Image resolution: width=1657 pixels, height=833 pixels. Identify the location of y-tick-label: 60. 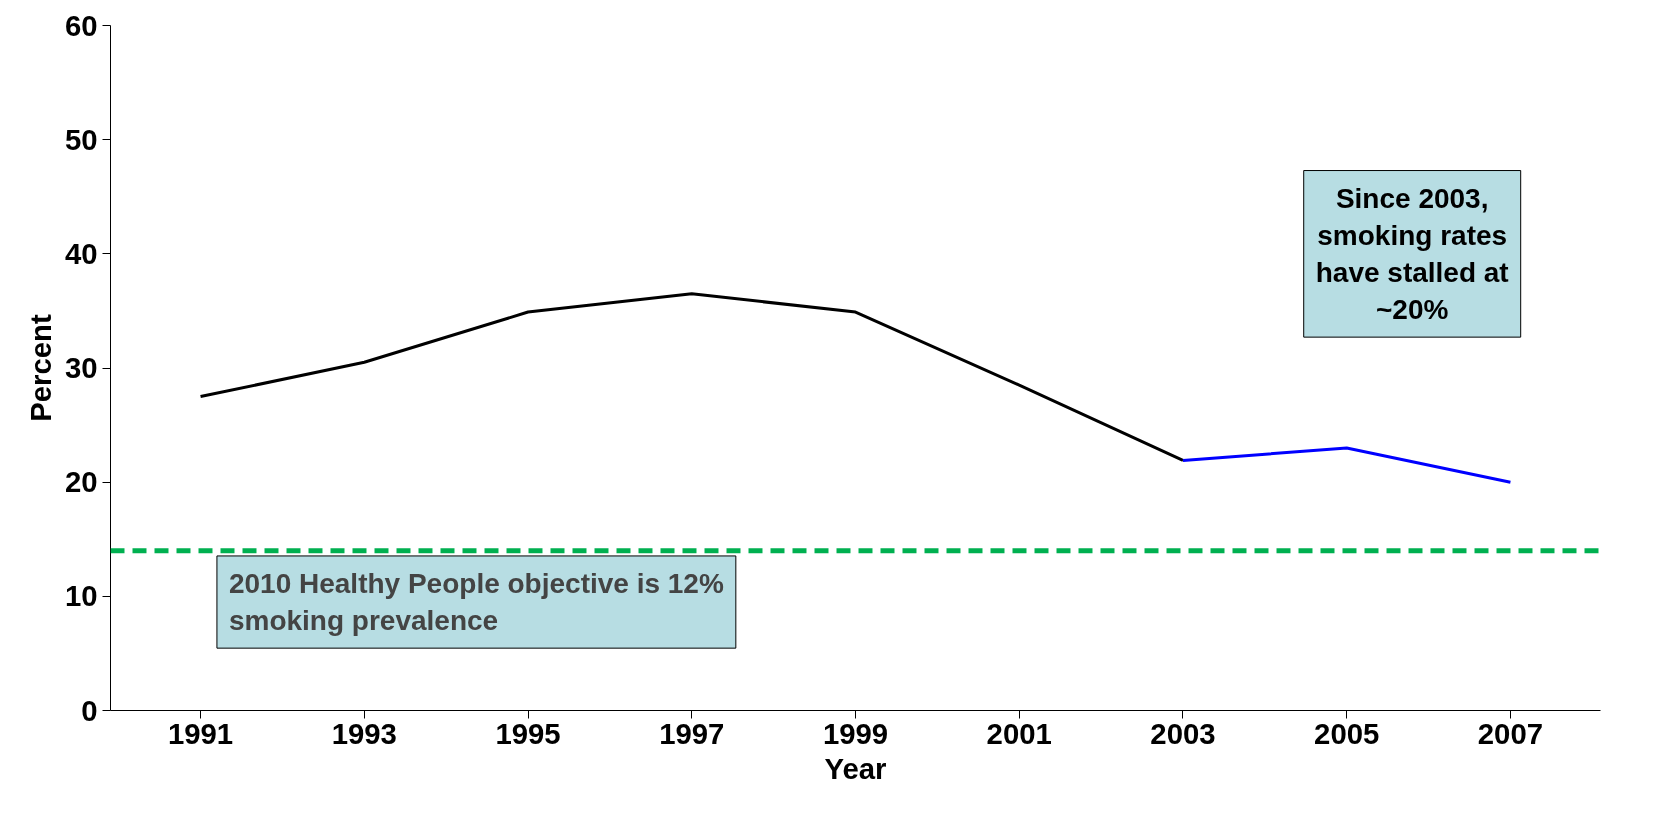
(81, 25).